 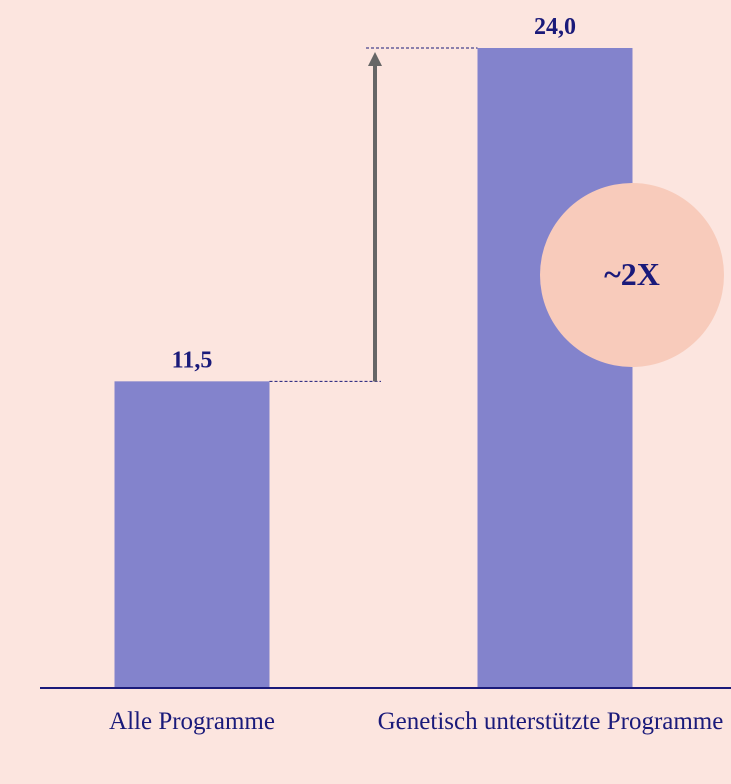 I want to click on annotation-circle, so click(x=632, y=275).